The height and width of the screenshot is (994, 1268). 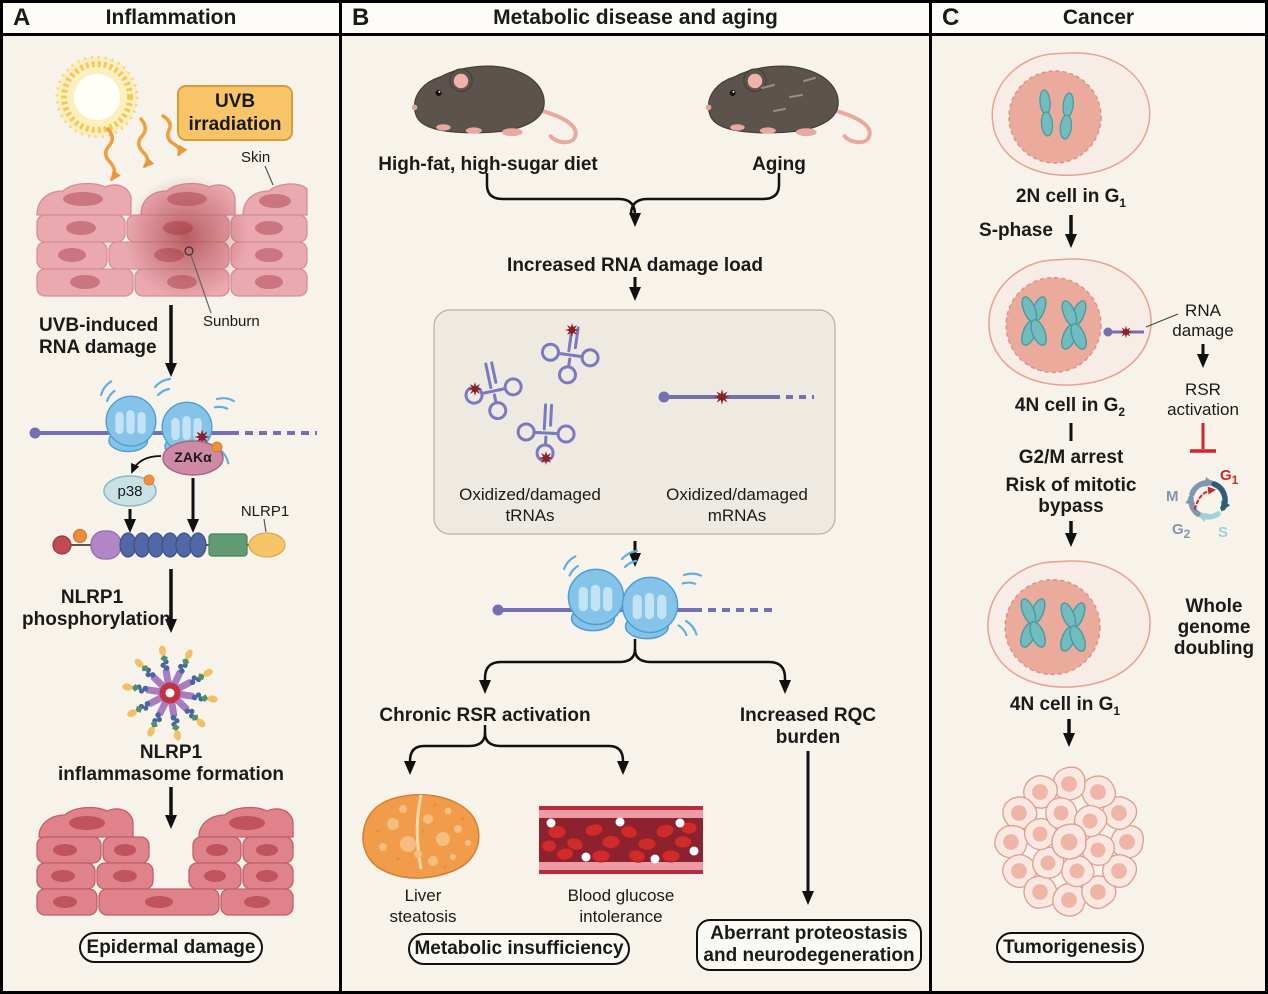 I want to click on cycle-g2-label: G2, so click(x=1181, y=531).